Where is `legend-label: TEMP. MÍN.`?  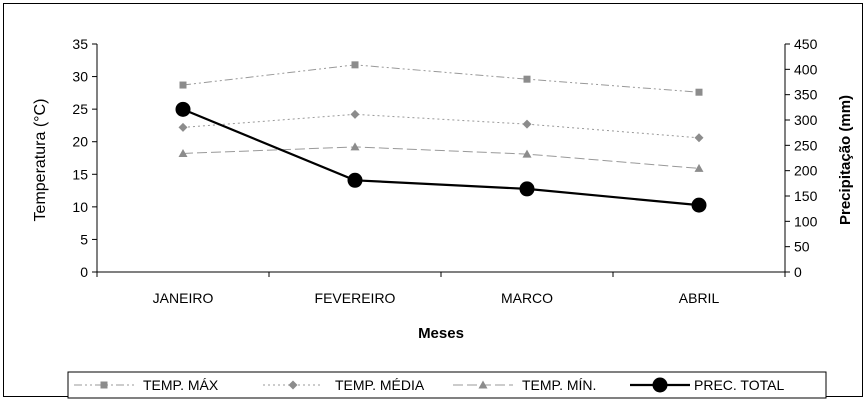
legend-label: TEMP. MÍN. is located at coordinates (559, 385).